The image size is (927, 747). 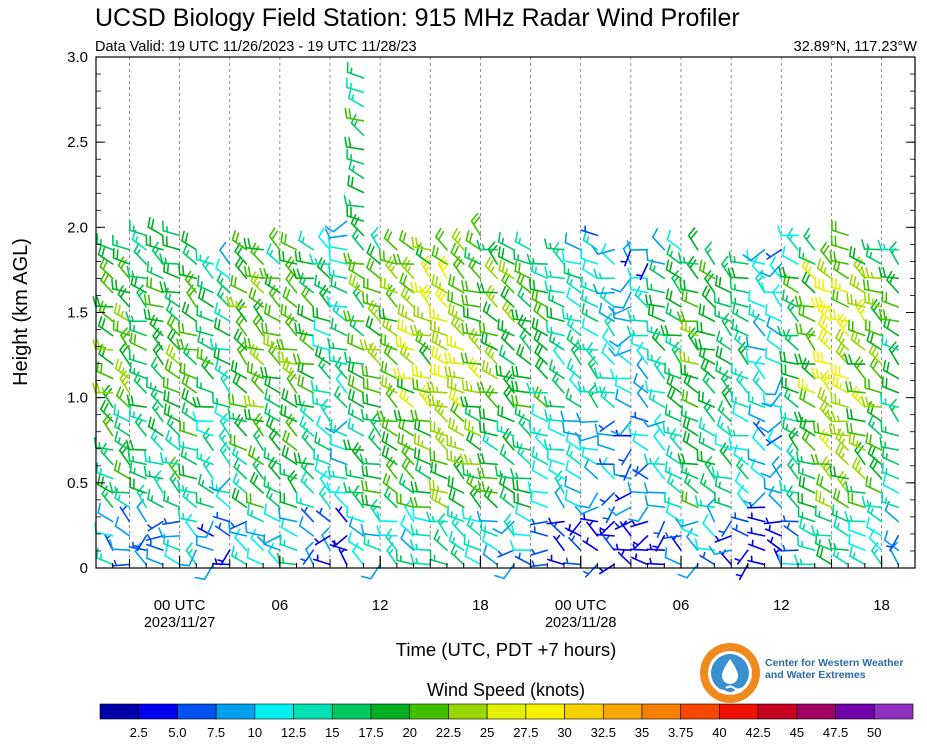 What do you see at coordinates (380, 605) in the screenshot?
I see `x-tick-label: 12` at bounding box center [380, 605].